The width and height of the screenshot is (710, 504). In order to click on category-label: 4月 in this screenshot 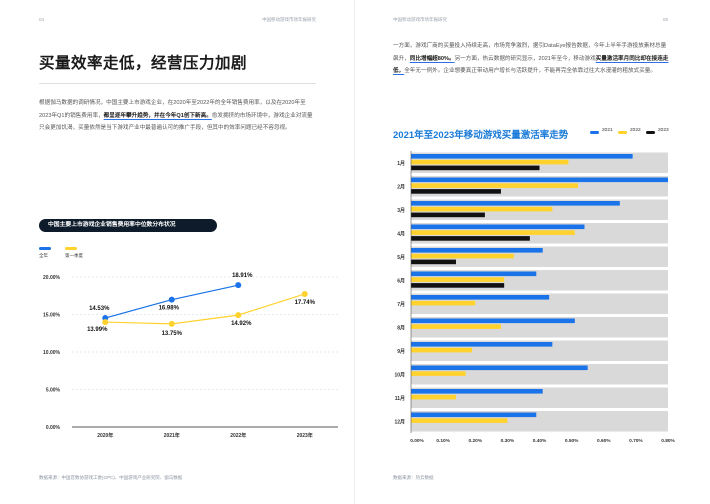, I will do `click(401, 233)`.